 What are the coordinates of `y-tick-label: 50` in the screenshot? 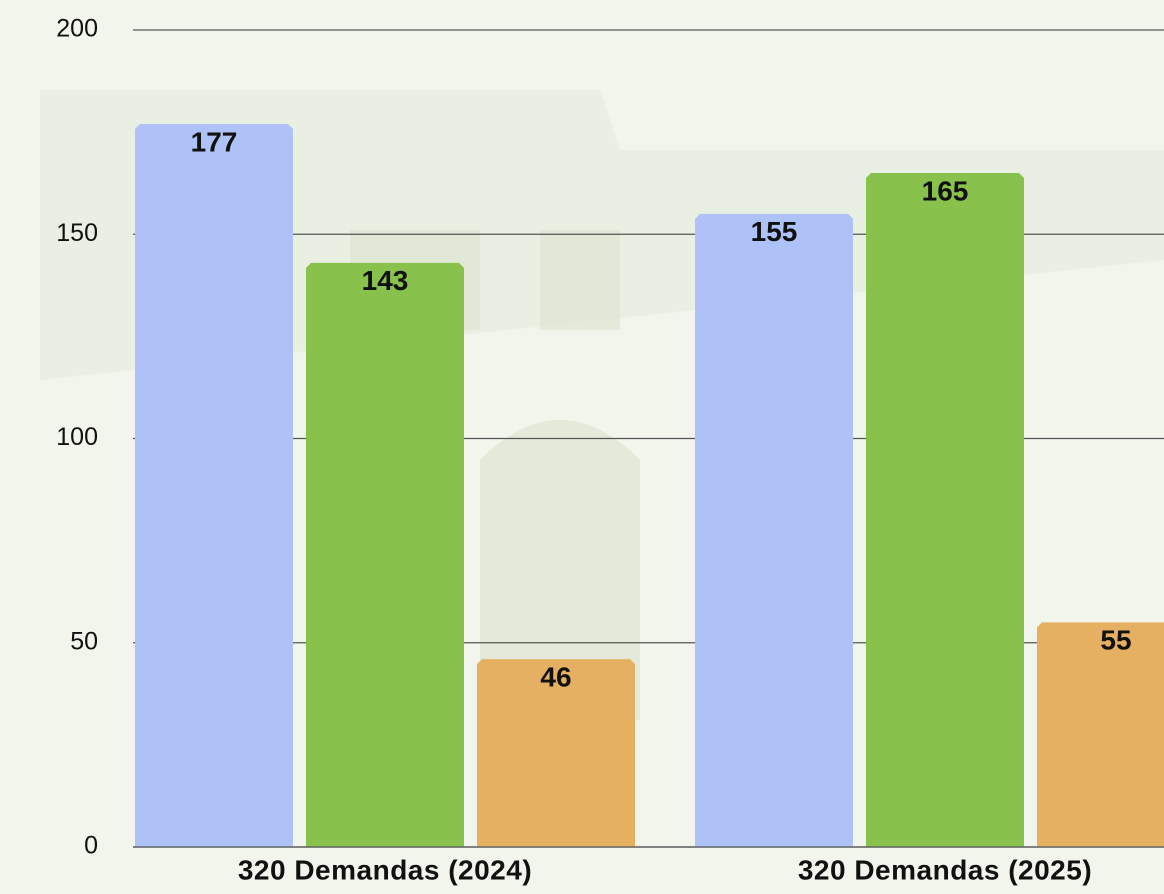 It's located at (84, 641).